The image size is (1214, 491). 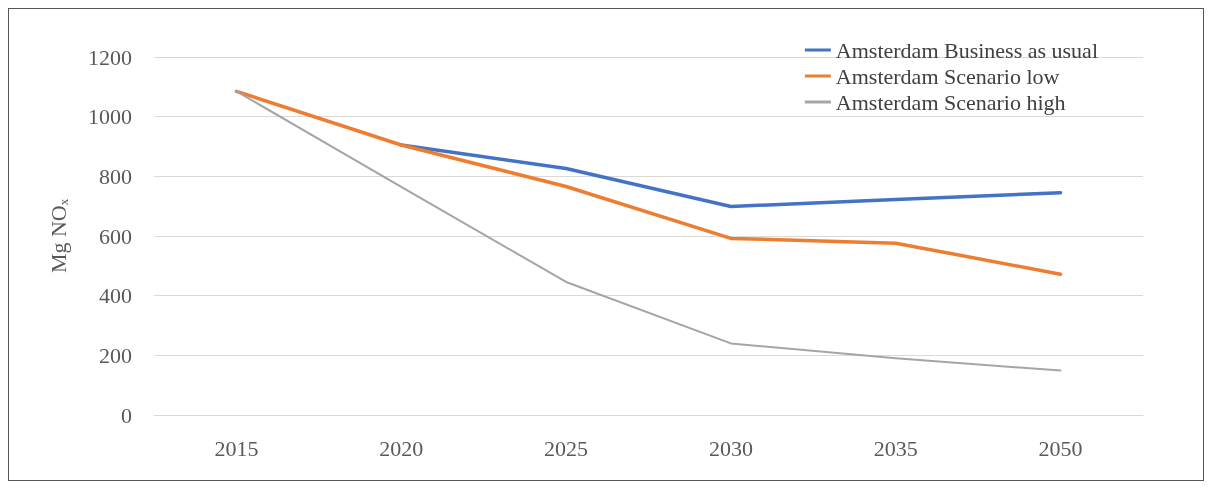 I want to click on legend-label: Amsterdam Business as usual, so click(x=967, y=50).